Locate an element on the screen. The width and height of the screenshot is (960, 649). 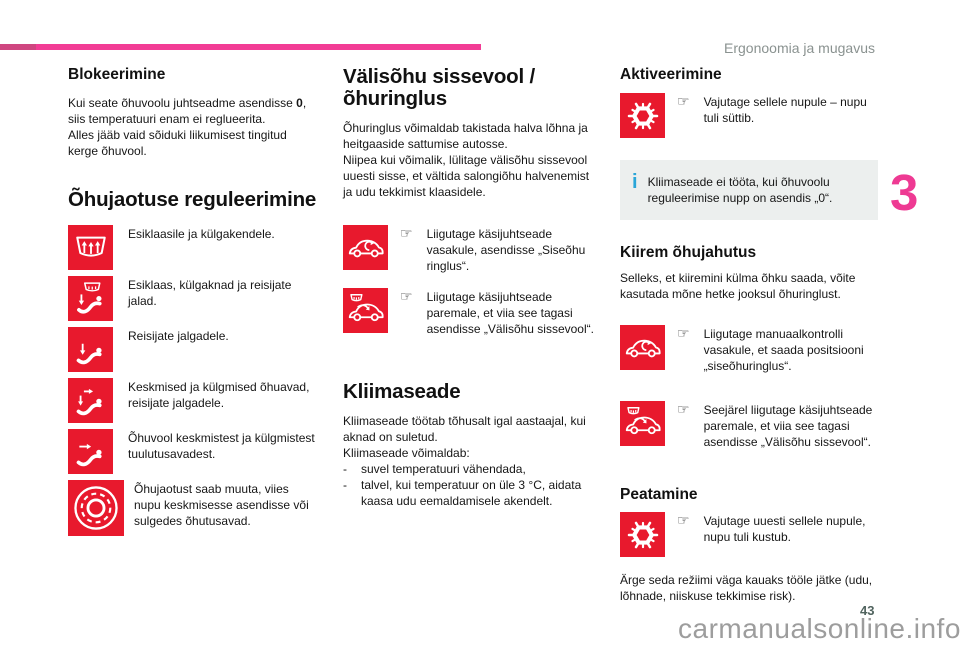
blocking-text-a: Kui seate õhuvoolu juhtseadme asendisse is located at coordinates (182, 103).